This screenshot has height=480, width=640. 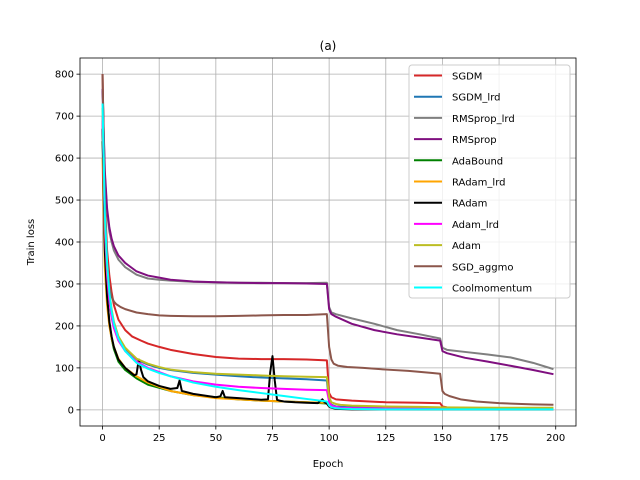 I want to click on legend-label-sgd-aggmo: SGD_aggmo, so click(x=482, y=267).